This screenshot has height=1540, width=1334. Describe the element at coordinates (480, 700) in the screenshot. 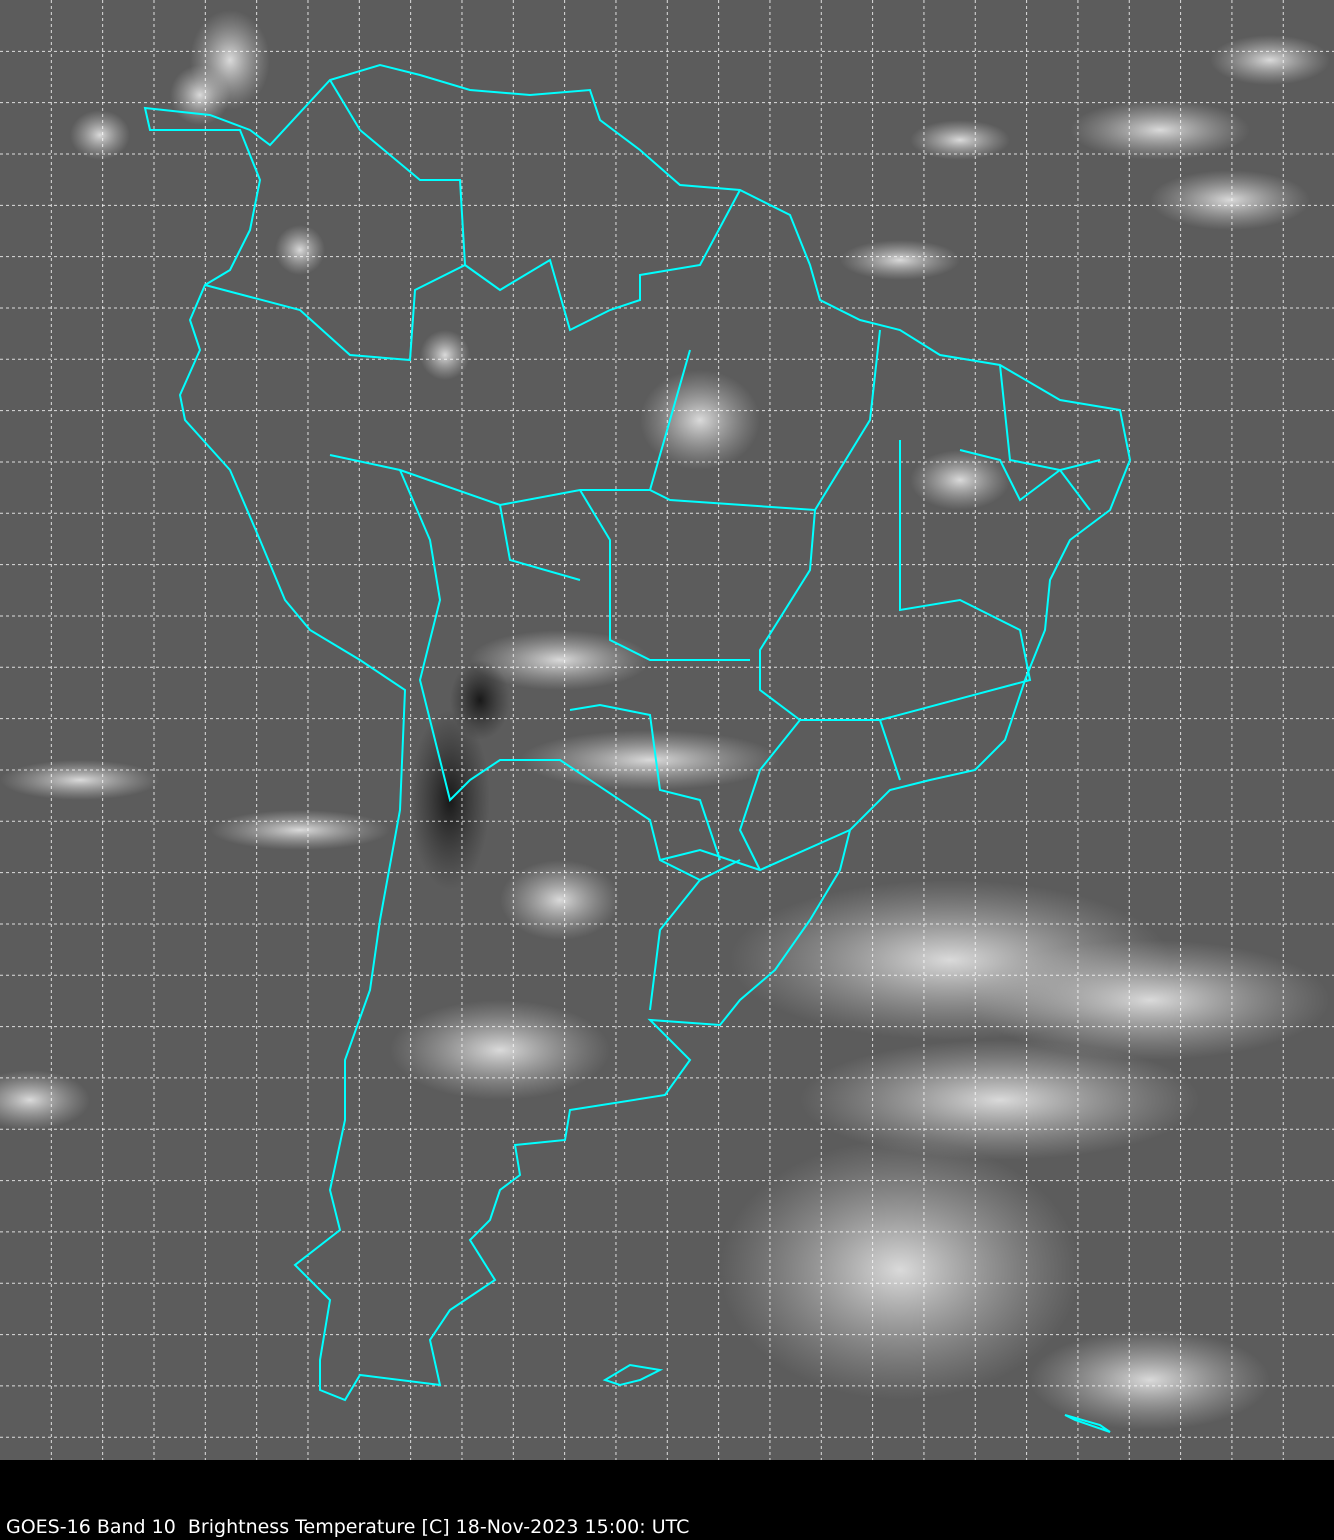

I see `cold-dry-region` at that location.